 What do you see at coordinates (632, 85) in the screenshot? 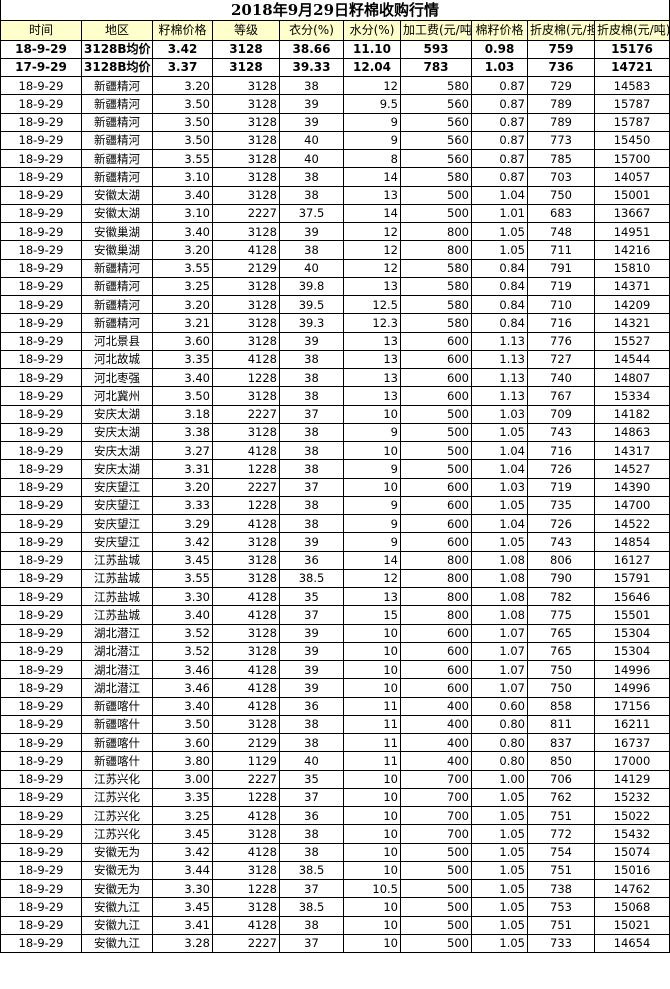
I see `cell-lint-price-per-ton: 14583` at bounding box center [632, 85].